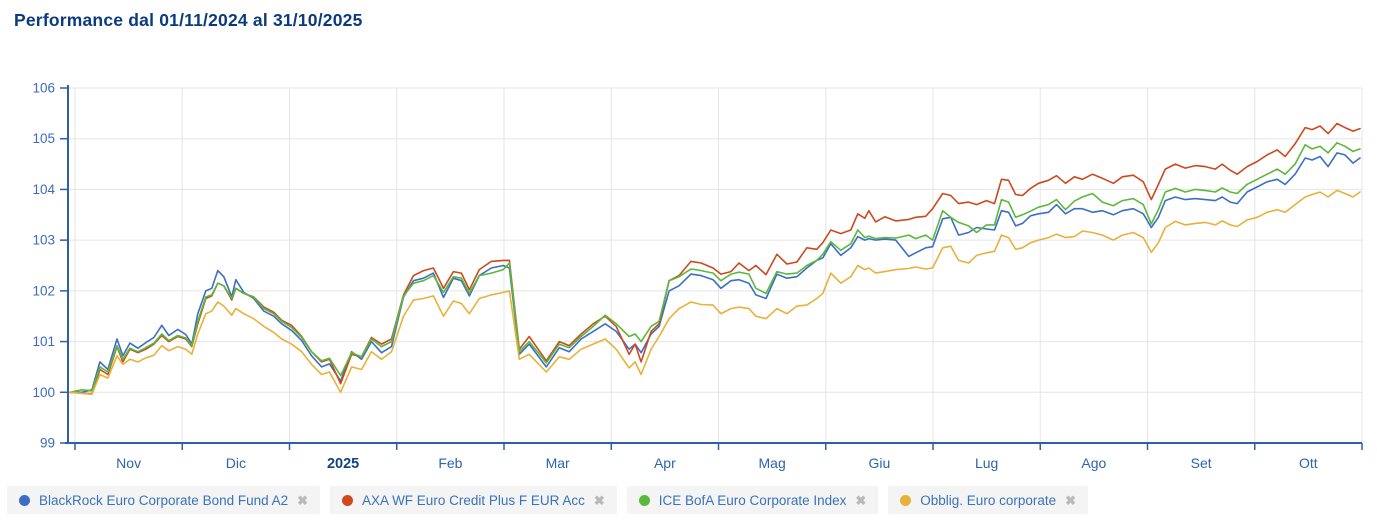 This screenshot has height=528, width=1377. What do you see at coordinates (450, 463) in the screenshot?
I see `x-axis-month-label: Feb` at bounding box center [450, 463].